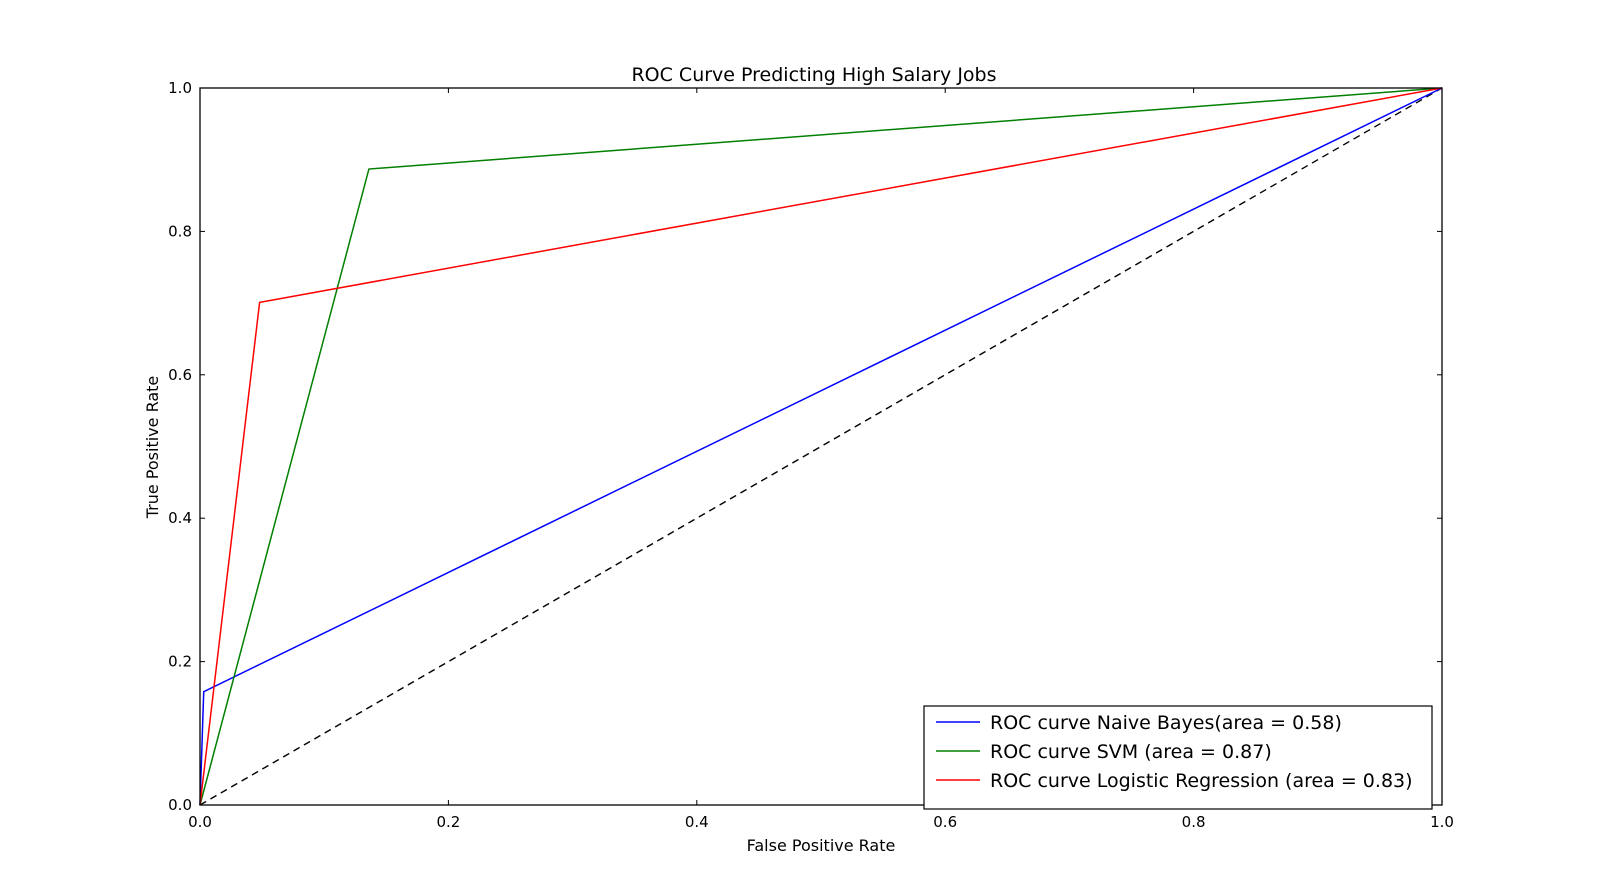 The height and width of the screenshot is (893, 1600). What do you see at coordinates (152, 448) in the screenshot?
I see `y-axis-label: True Positive Rate` at bounding box center [152, 448].